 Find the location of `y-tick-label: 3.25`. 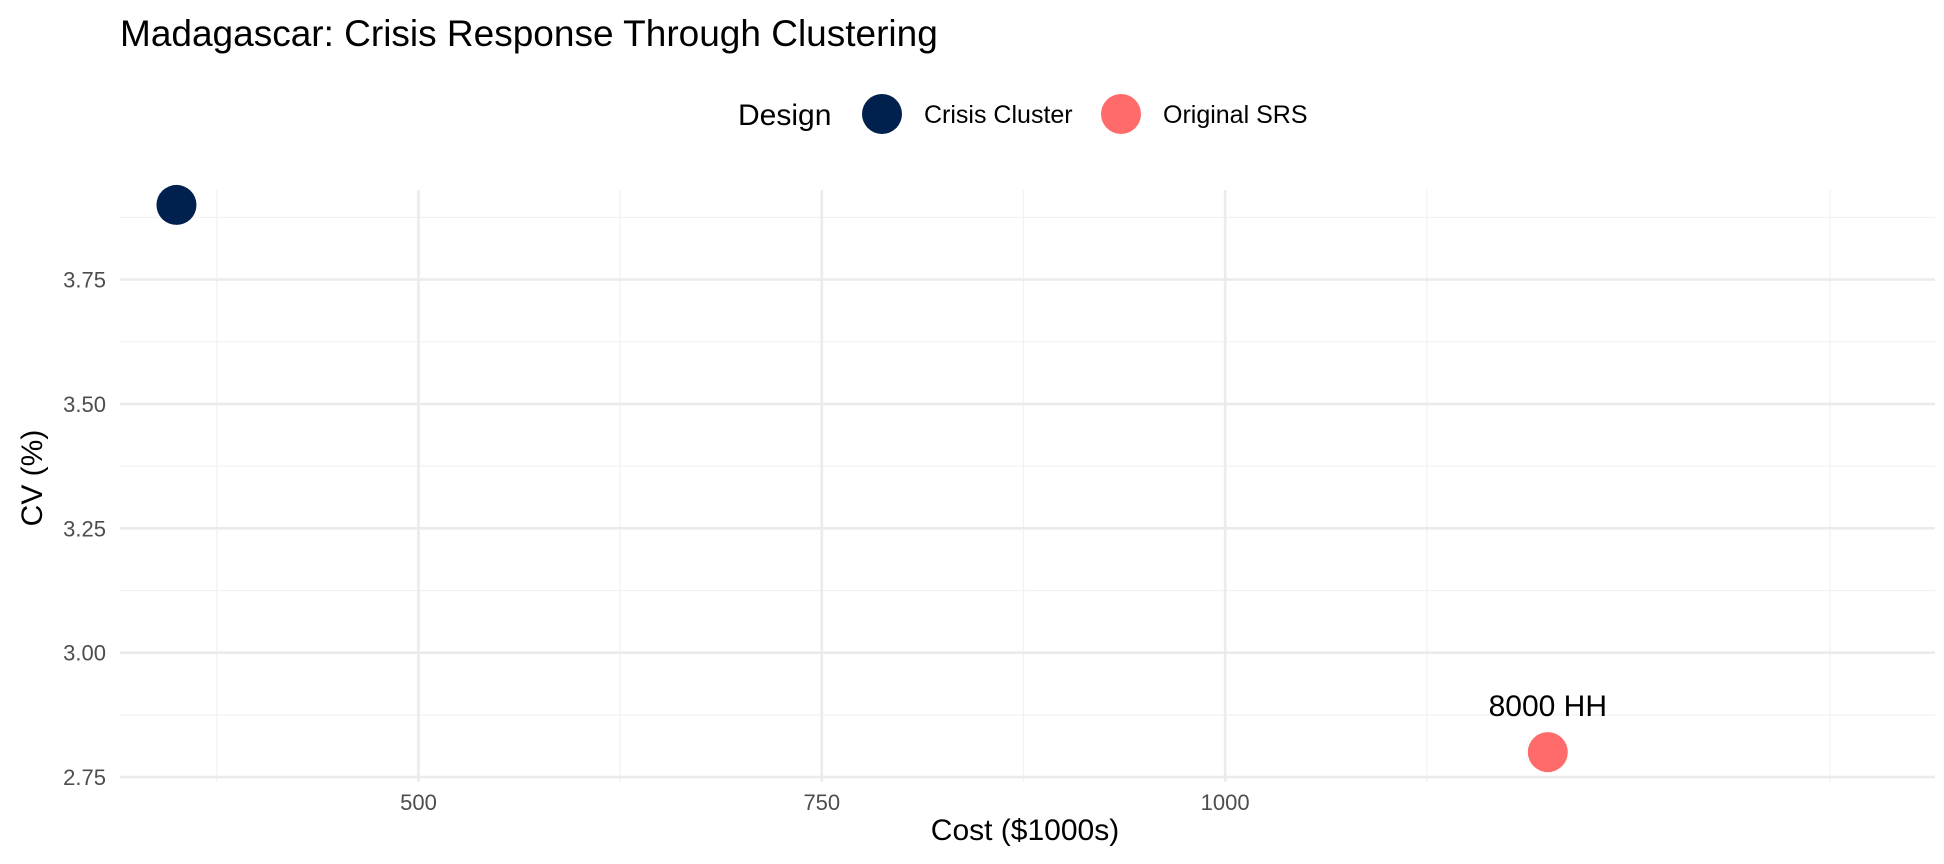

y-tick-label: 3.25 is located at coordinates (84, 528).